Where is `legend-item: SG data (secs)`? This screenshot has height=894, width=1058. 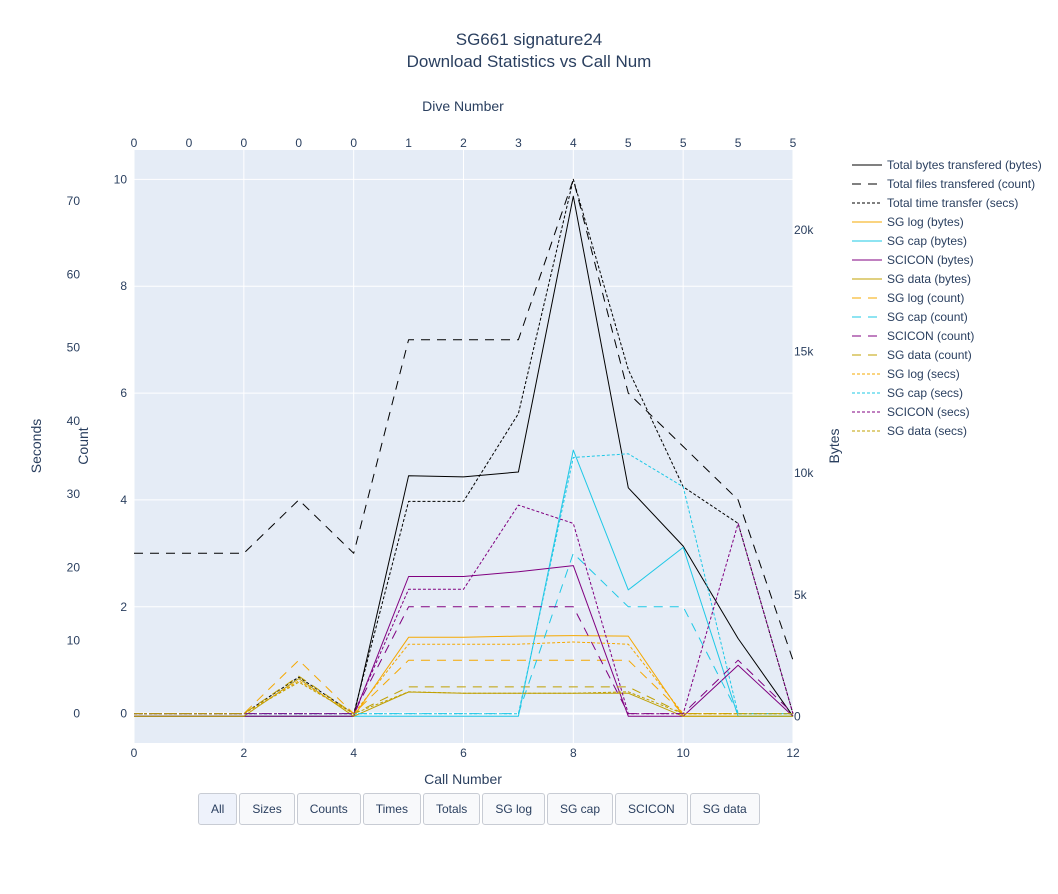 legend-item: SG data (secs) is located at coordinates (909, 431).